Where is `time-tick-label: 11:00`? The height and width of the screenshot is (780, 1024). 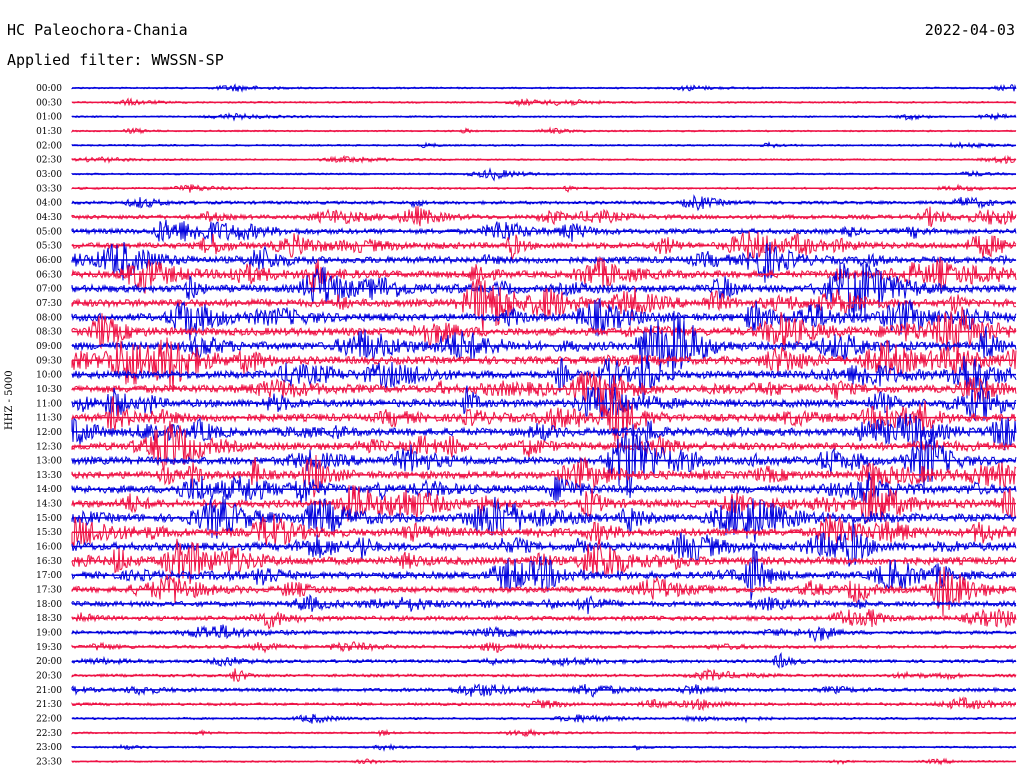 time-tick-label: 11:00 is located at coordinates (49, 404).